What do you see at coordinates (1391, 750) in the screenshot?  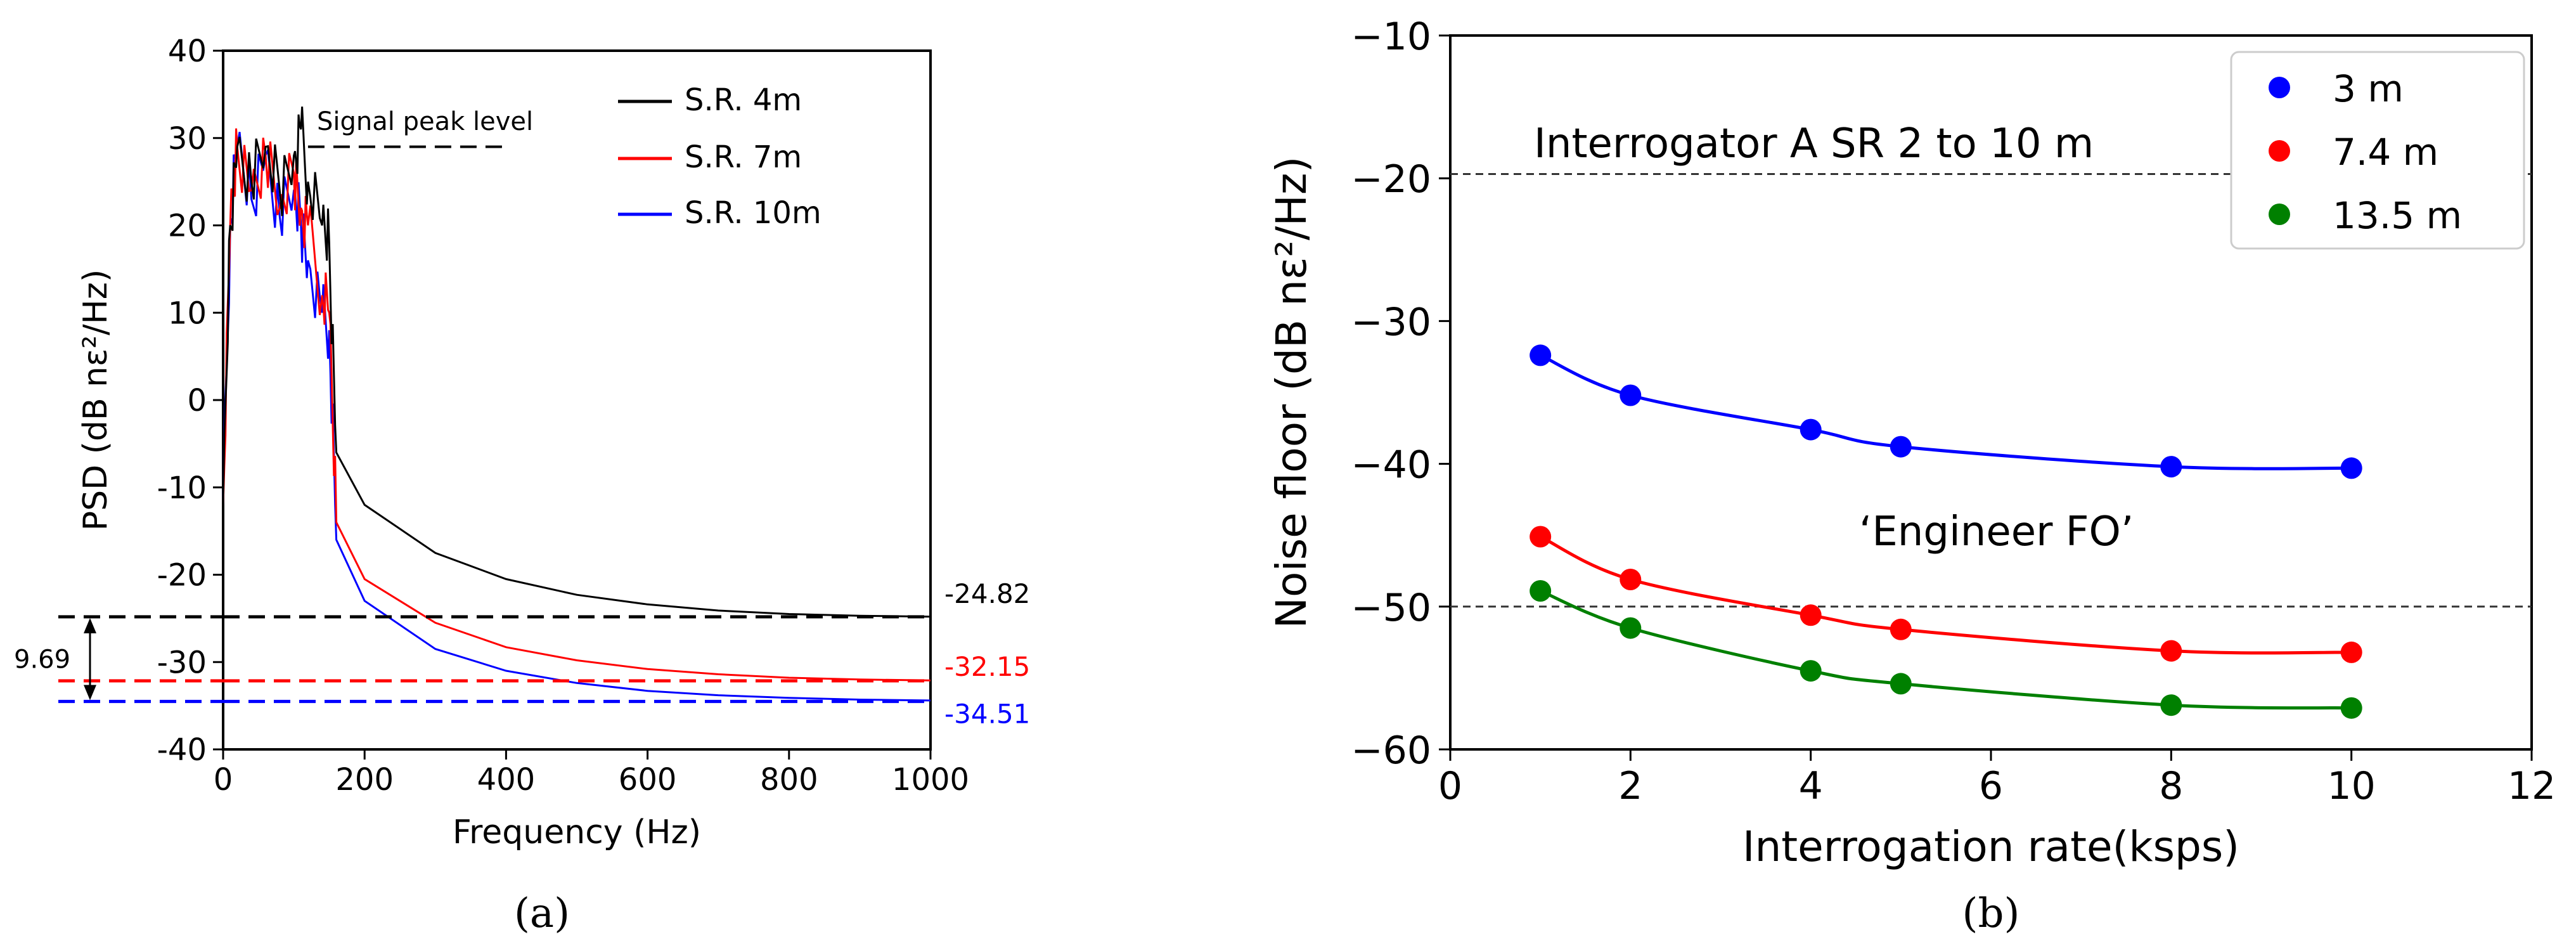 I see `y-tick-label: −60` at bounding box center [1391, 750].